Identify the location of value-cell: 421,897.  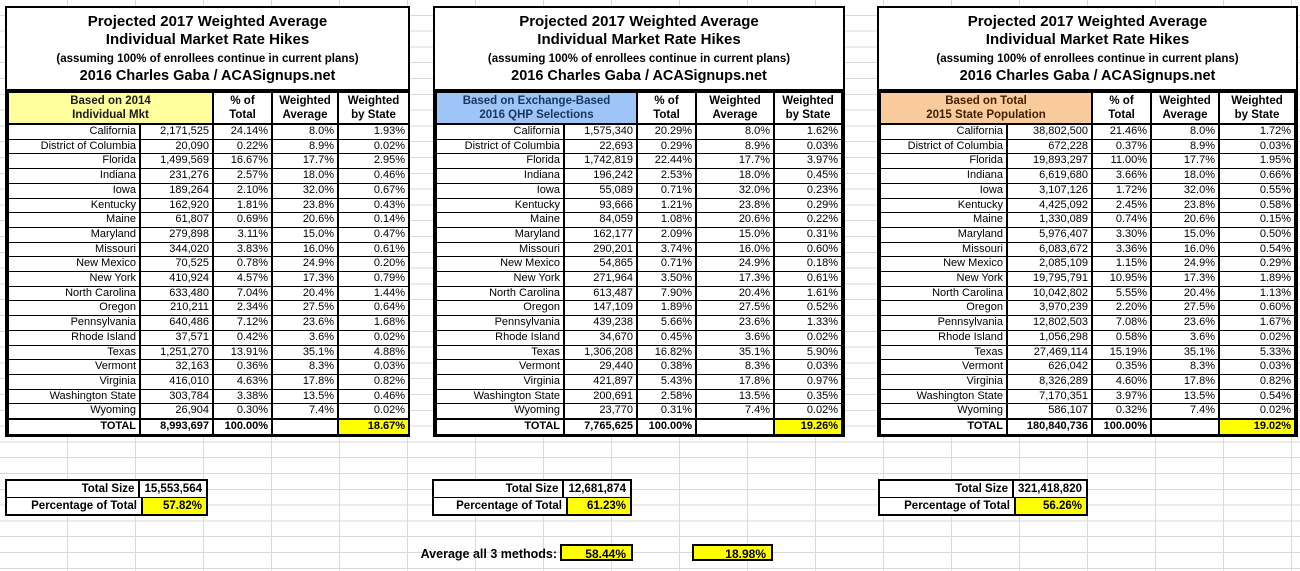
(600, 381).